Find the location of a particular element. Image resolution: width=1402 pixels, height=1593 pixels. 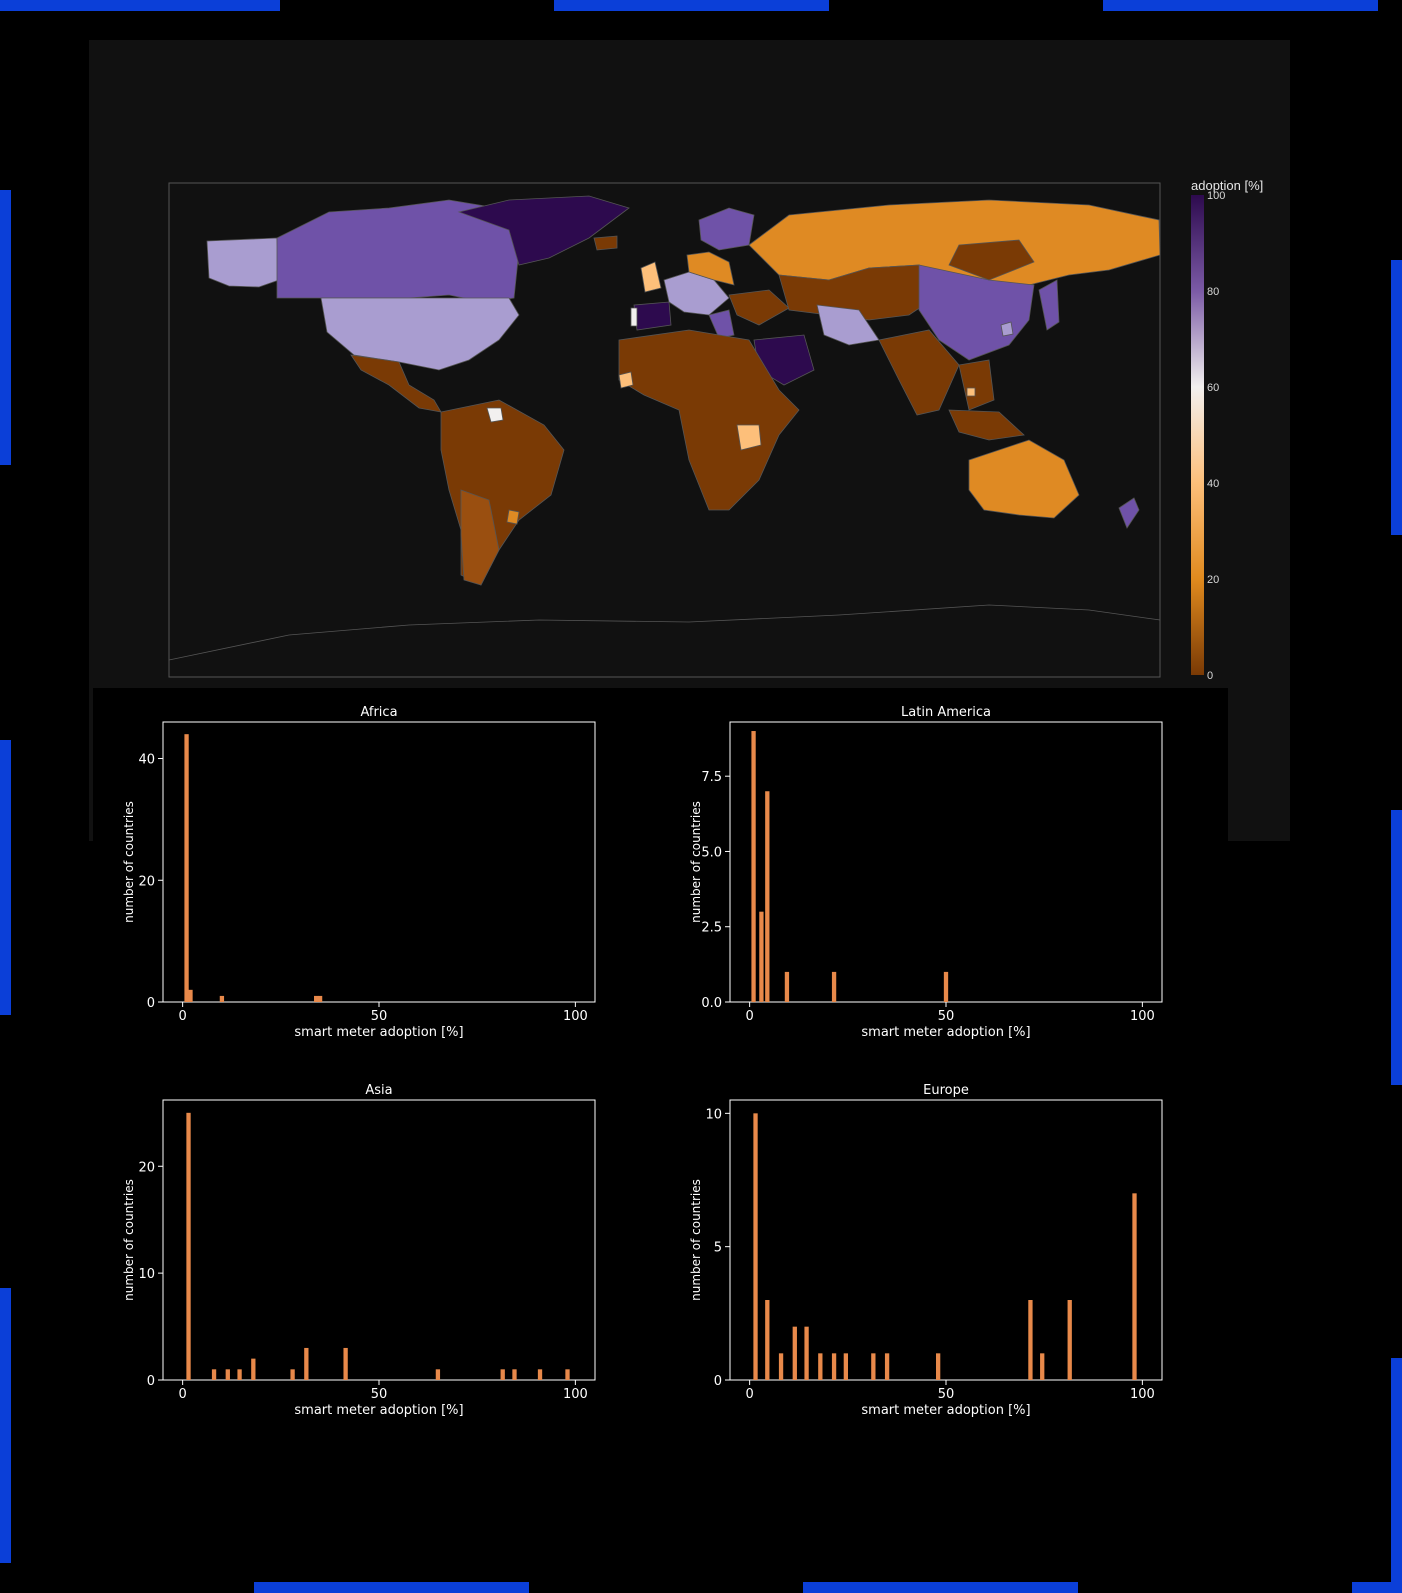

colorbar-tick-60: 60 is located at coordinates (1213, 388).